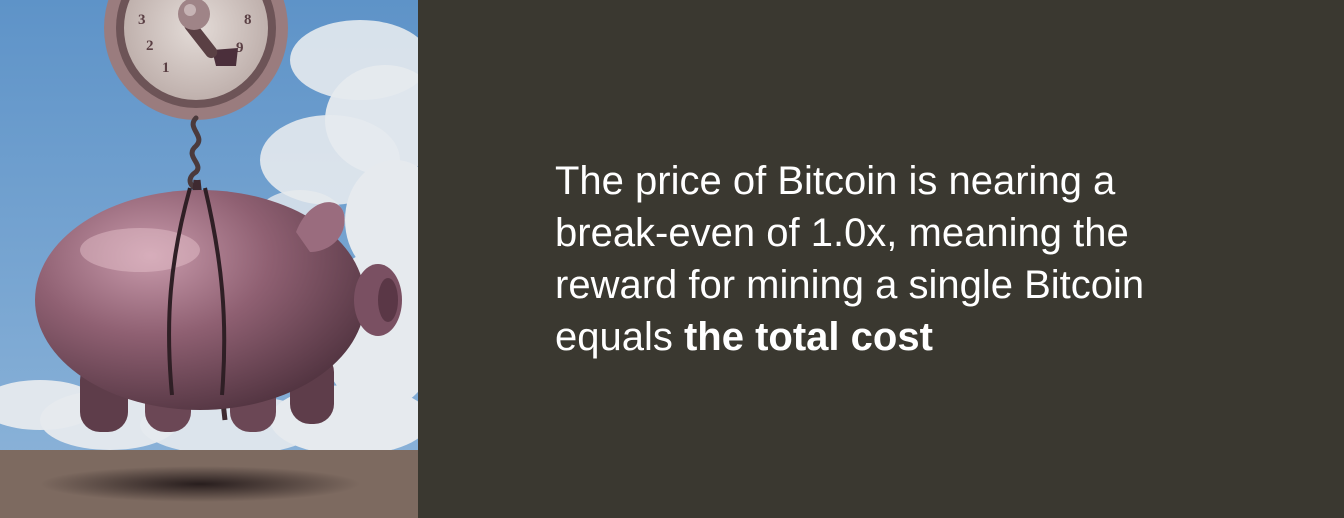  I want to click on headline-emphasis: the total cost, so click(808, 337).